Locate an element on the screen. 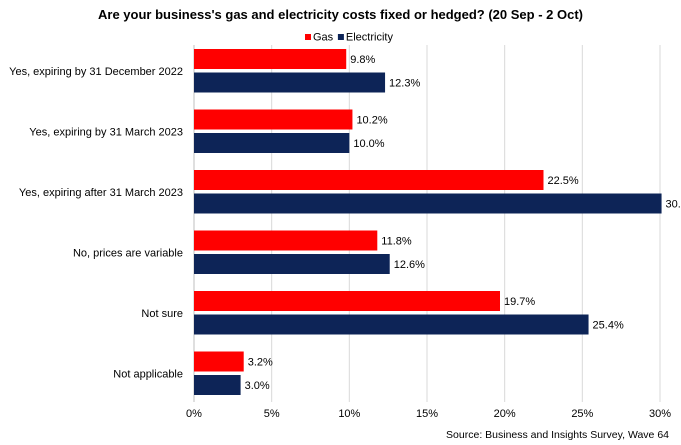  x-tick-label: 5% is located at coordinates (272, 414).